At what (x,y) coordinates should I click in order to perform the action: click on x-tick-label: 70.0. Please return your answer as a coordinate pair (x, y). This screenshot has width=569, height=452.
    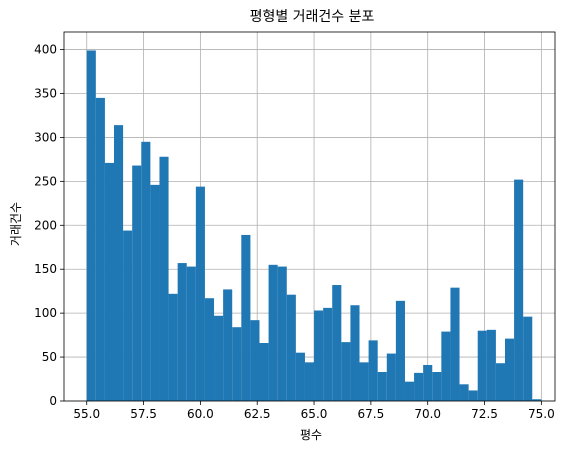
    Looking at the image, I should click on (427, 414).